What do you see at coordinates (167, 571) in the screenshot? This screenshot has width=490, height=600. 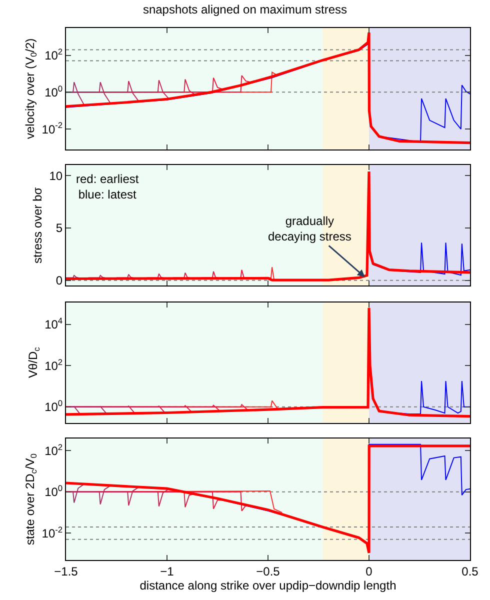 I see `x-tick-label: −1` at bounding box center [167, 571].